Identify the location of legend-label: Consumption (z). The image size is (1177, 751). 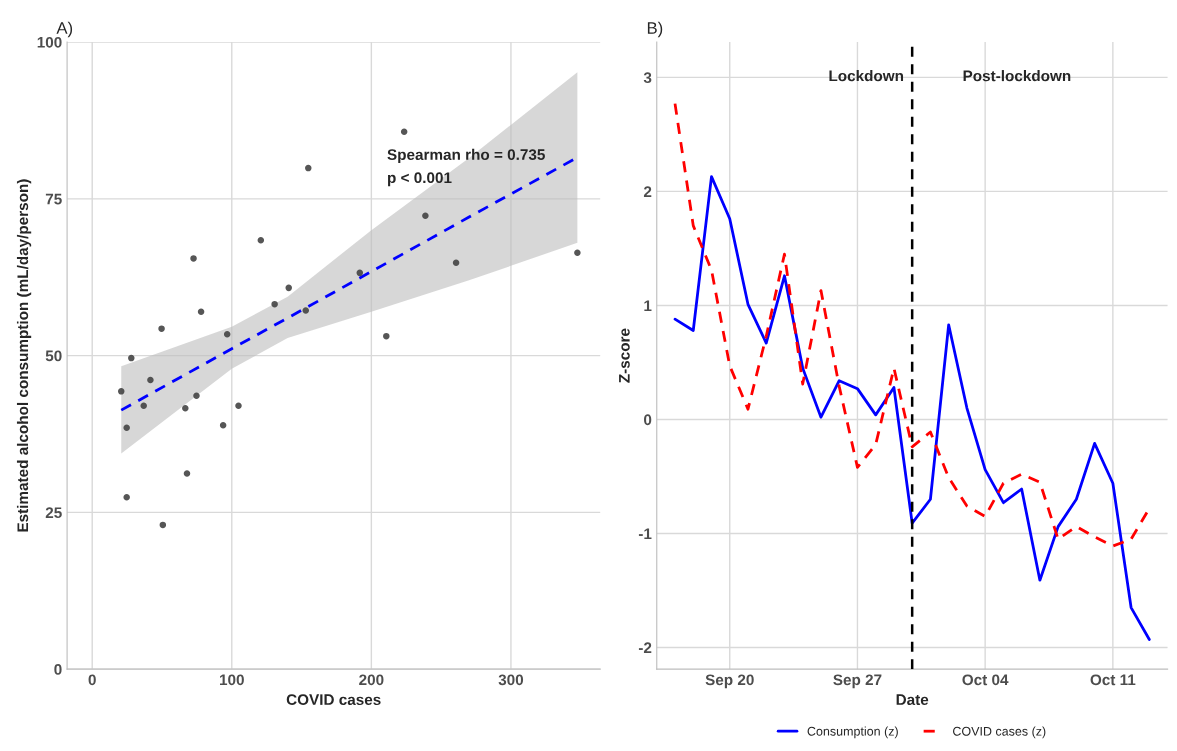
(852, 732).